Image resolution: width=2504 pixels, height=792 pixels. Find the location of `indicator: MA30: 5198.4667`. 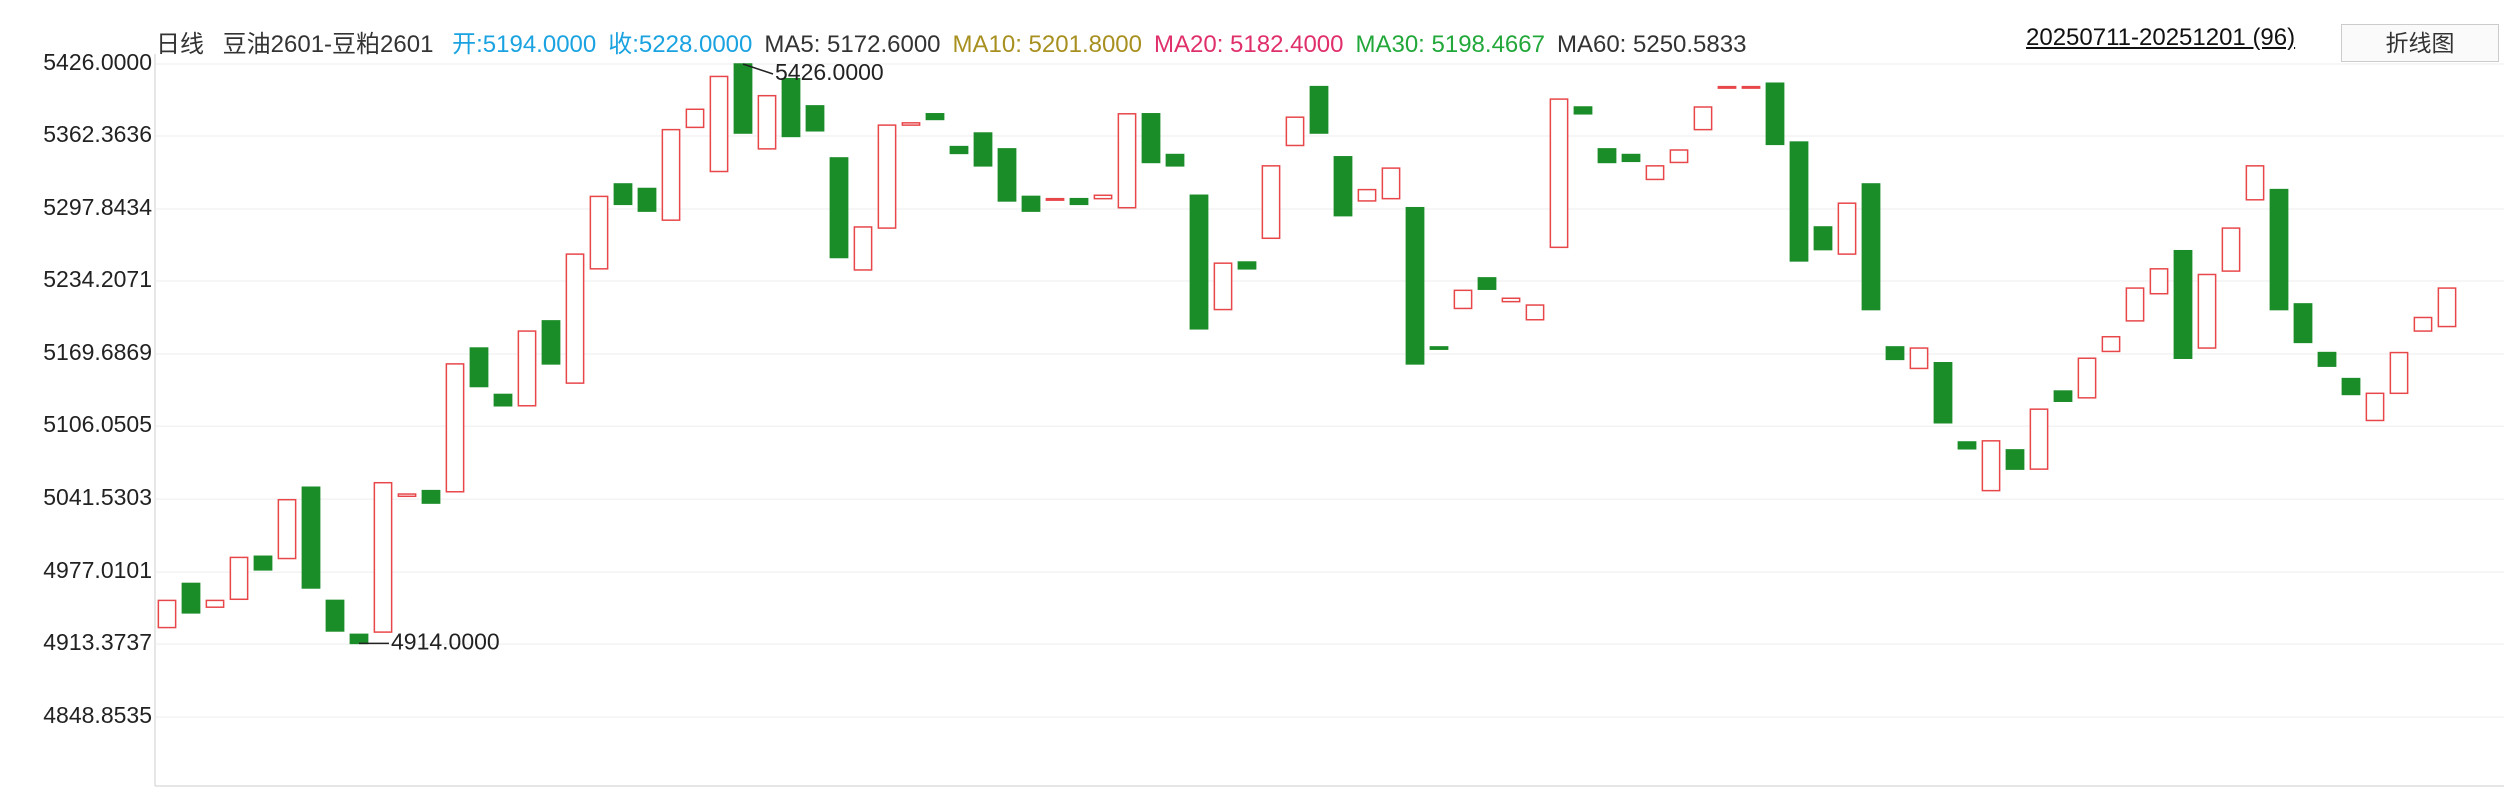

indicator: MA30: 5198.4667 is located at coordinates (1450, 44).